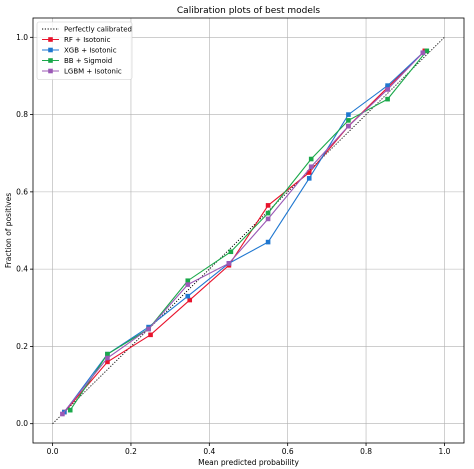  I want to click on legend-label: RF + Isotonic, so click(87, 40).